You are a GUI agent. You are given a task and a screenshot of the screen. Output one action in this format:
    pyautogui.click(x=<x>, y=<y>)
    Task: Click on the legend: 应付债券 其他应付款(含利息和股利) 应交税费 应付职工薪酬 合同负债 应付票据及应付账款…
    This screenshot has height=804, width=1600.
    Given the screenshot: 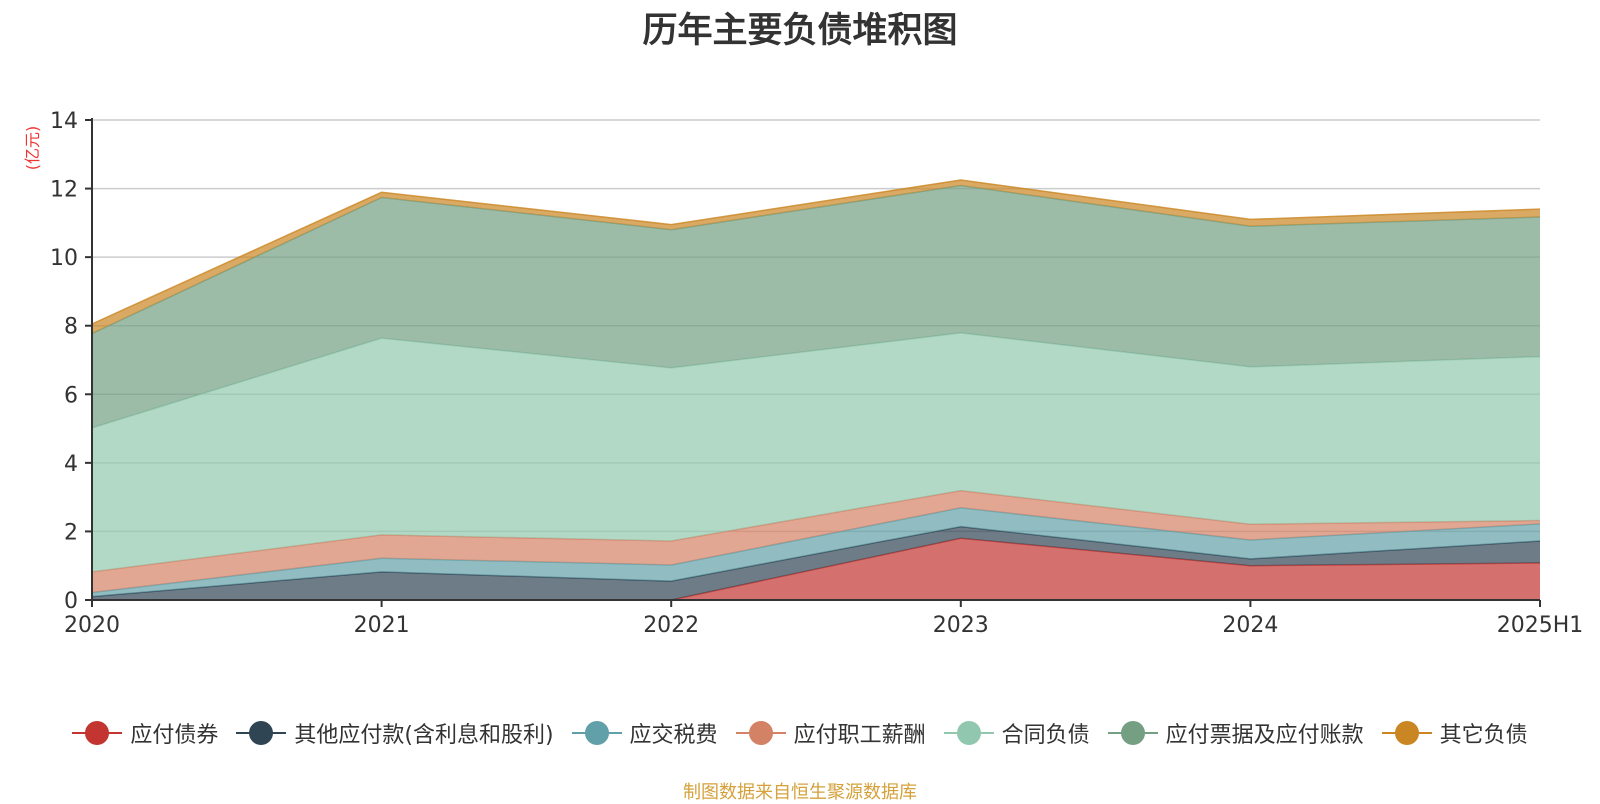 What is the action you would take?
    pyautogui.click(x=800, y=733)
    